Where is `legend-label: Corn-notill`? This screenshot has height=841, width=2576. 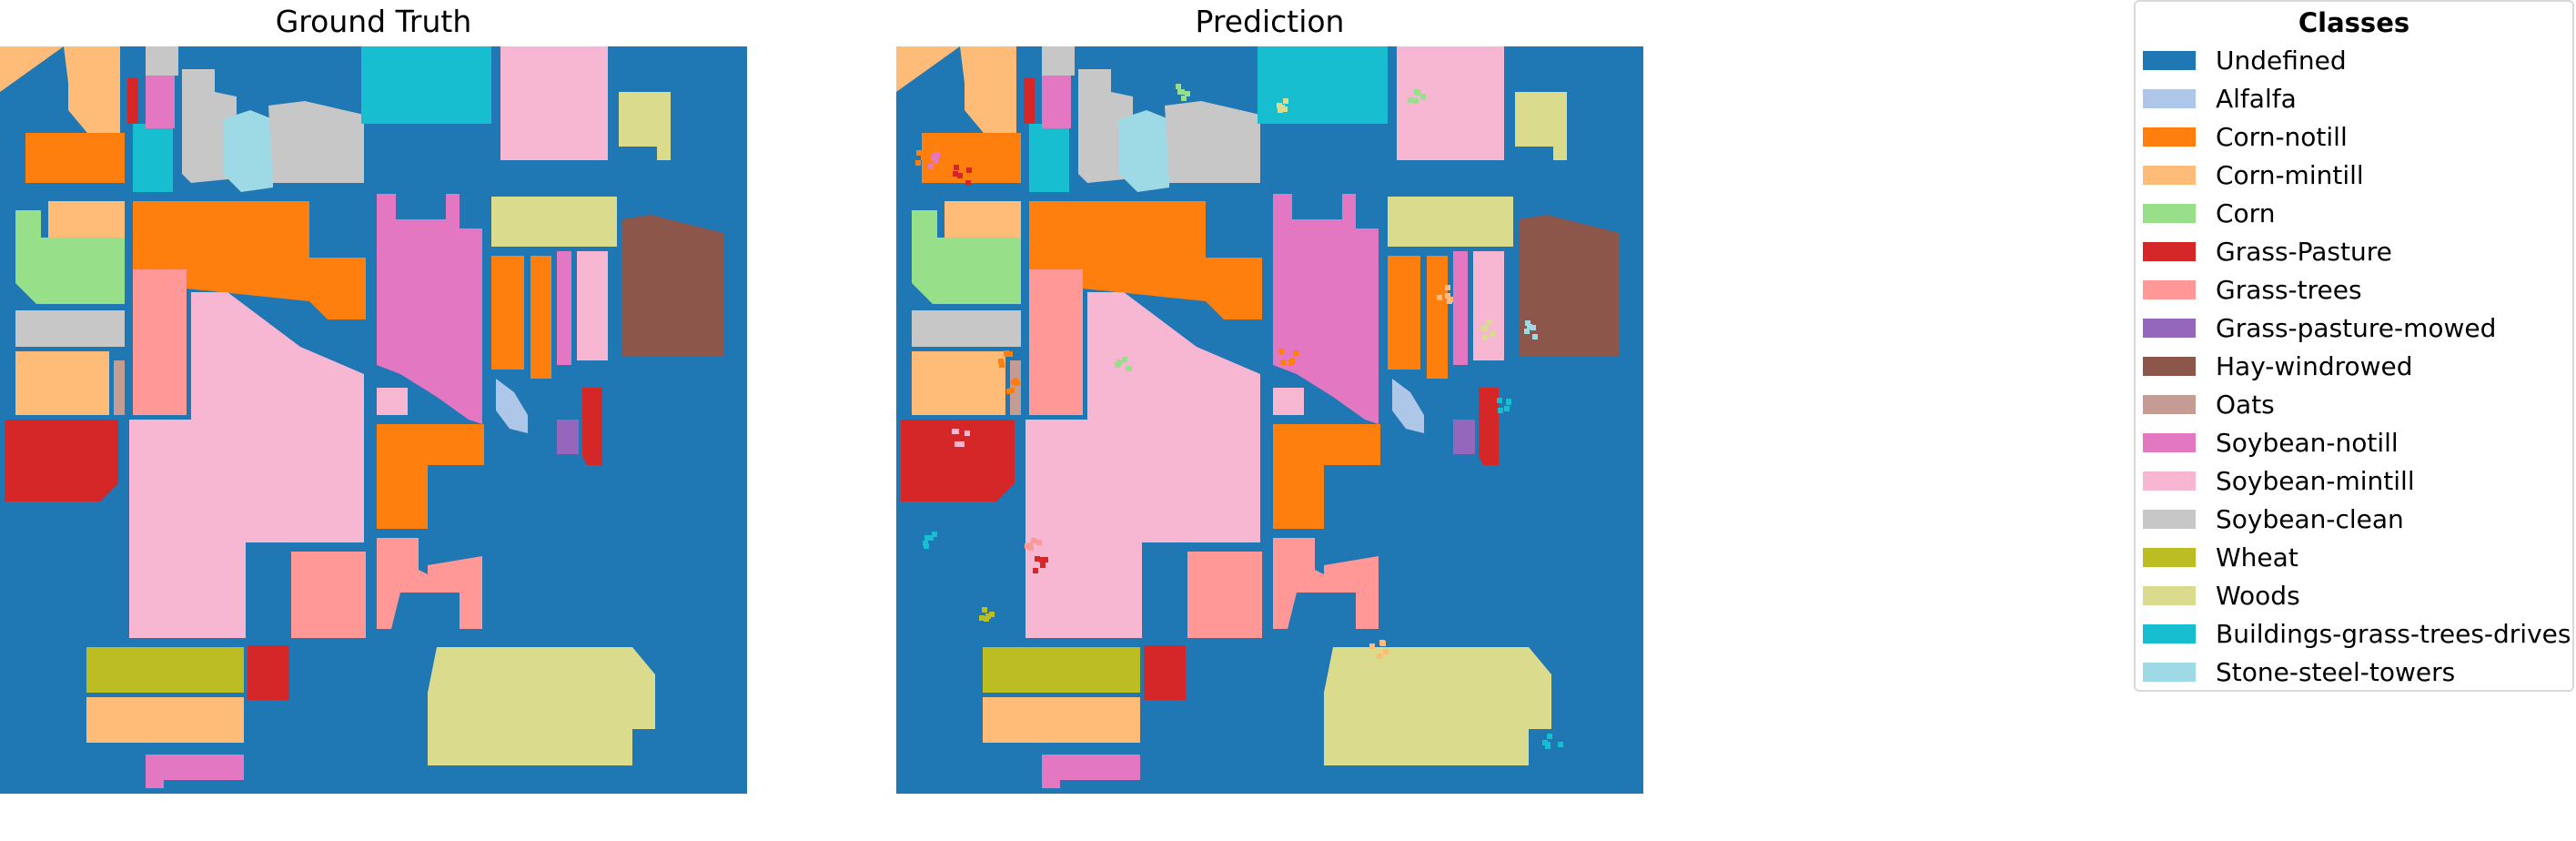
legend-label: Corn-notill is located at coordinates (2282, 136).